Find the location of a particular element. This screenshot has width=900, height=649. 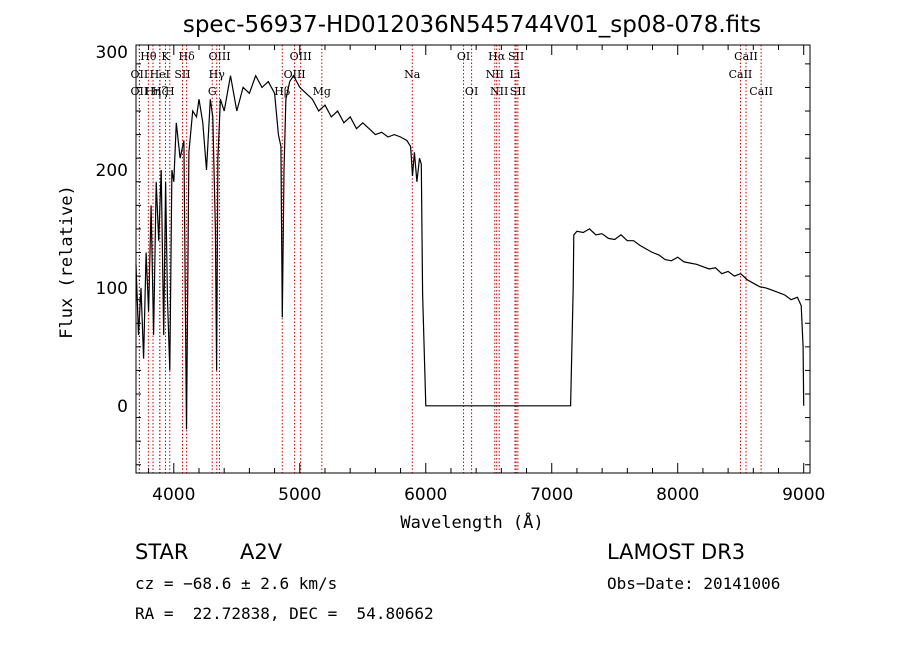

spectral-class: A2V is located at coordinates (261, 552).